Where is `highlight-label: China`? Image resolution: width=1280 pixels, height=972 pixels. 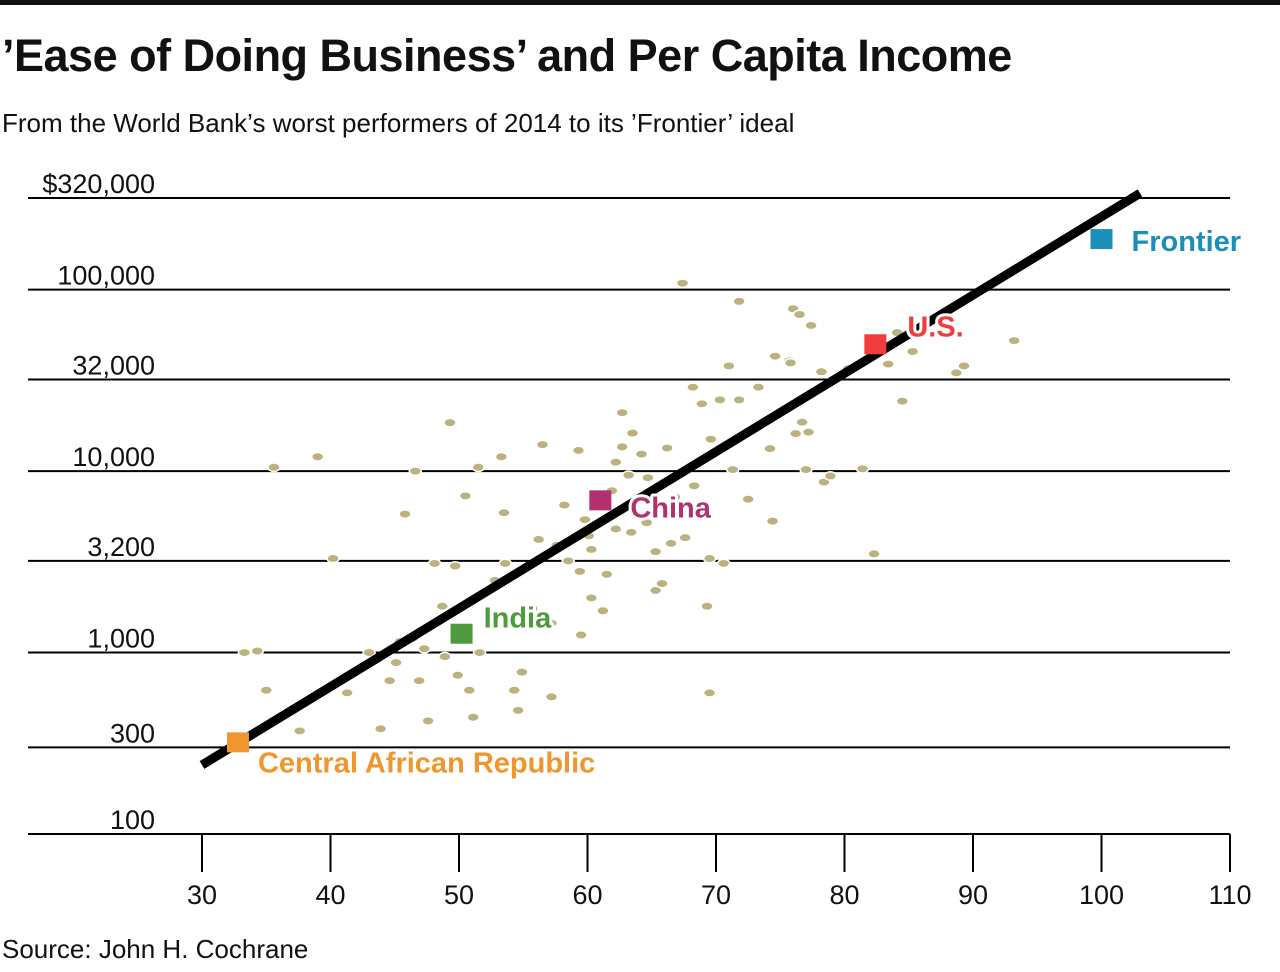
highlight-label: China is located at coordinates (670, 508).